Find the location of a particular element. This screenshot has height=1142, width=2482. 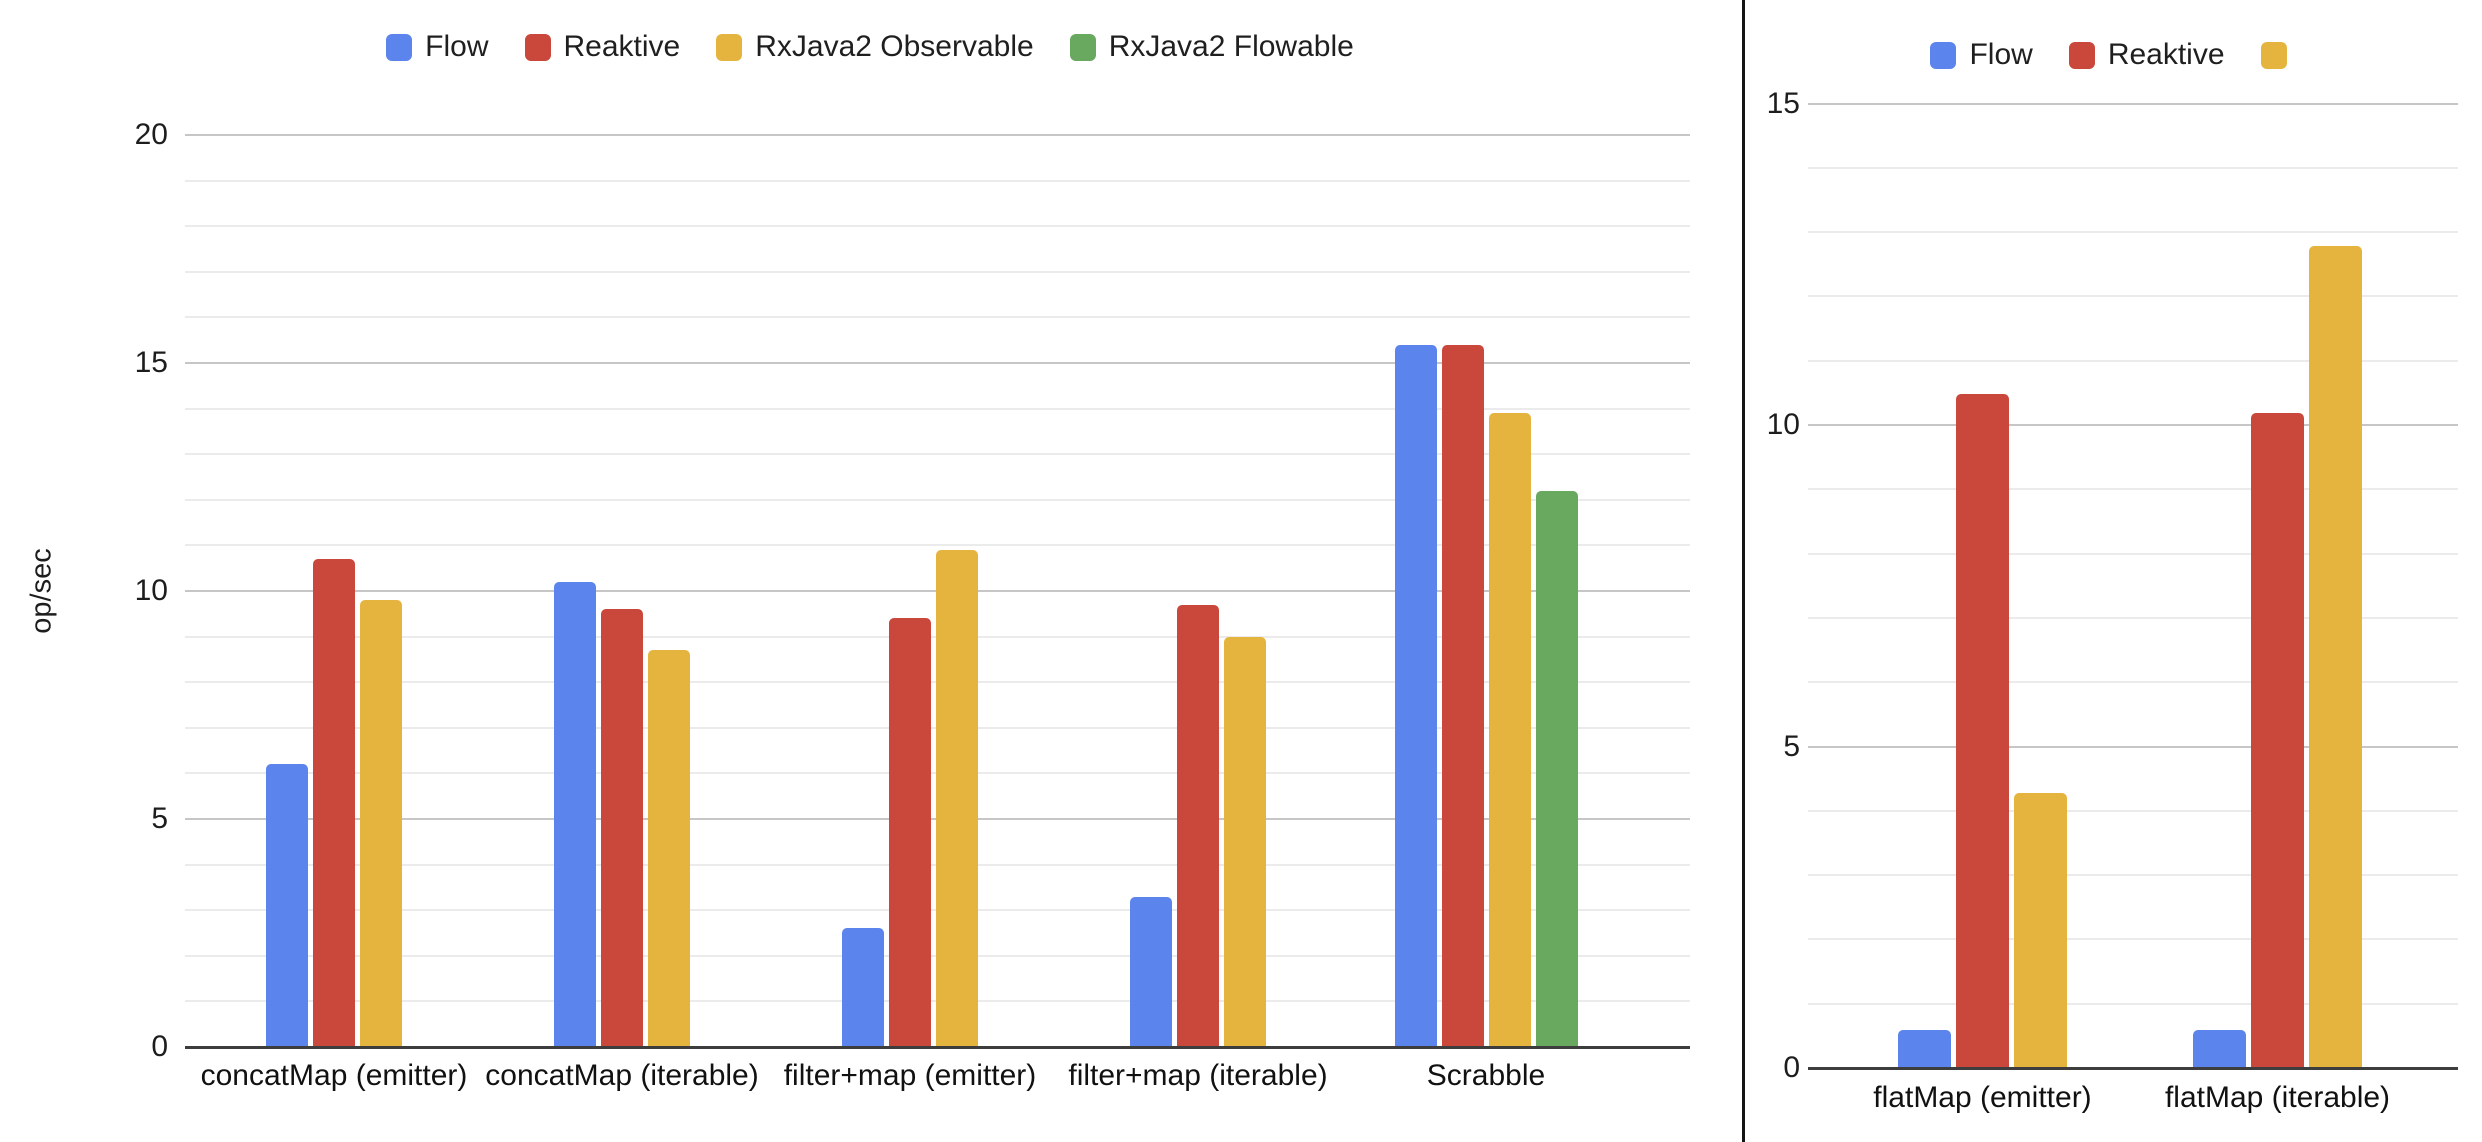

legend: Flow Reaktive is located at coordinates (2115, 55).